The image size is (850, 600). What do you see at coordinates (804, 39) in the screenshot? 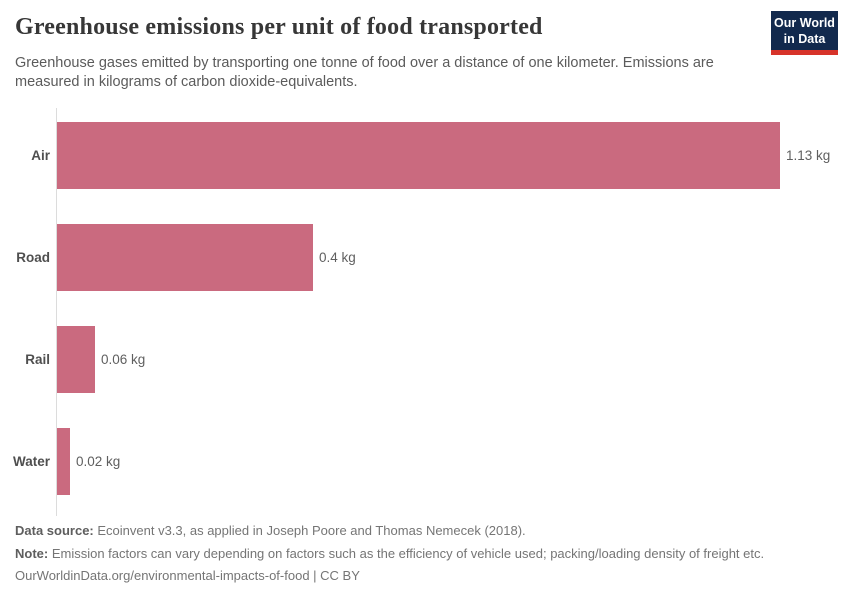
I see `owid-logo-line2: in Data` at bounding box center [804, 39].